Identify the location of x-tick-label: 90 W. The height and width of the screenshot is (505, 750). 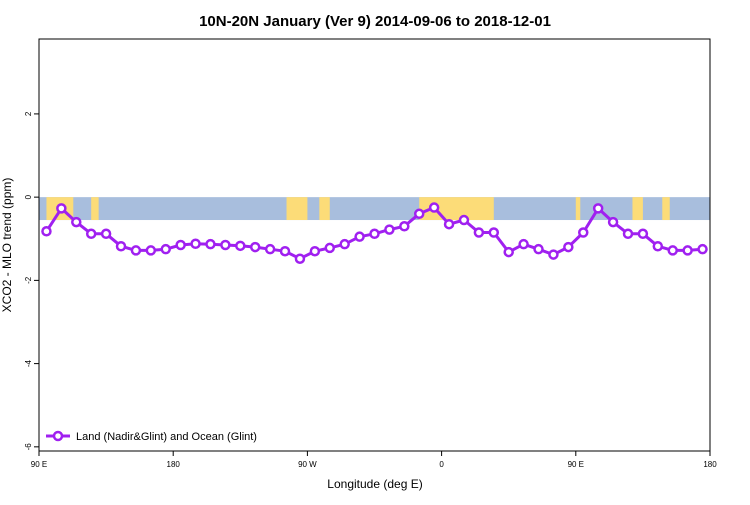
(307, 464).